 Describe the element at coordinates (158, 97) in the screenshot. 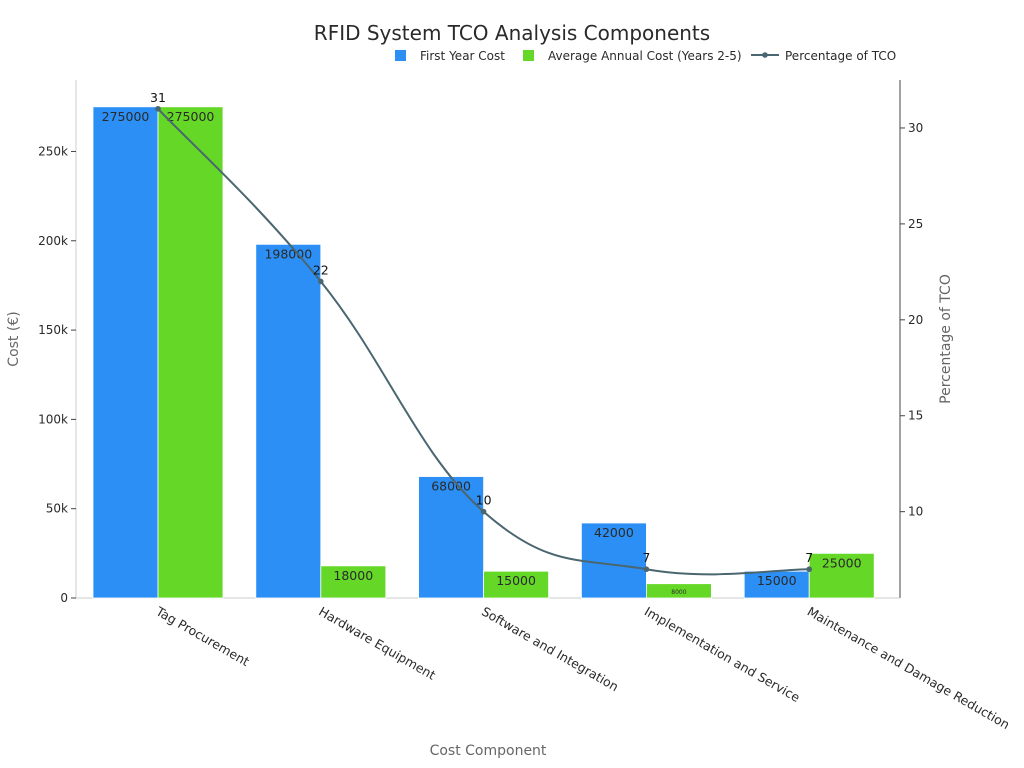

I see `percentage-value-label: 31` at that location.